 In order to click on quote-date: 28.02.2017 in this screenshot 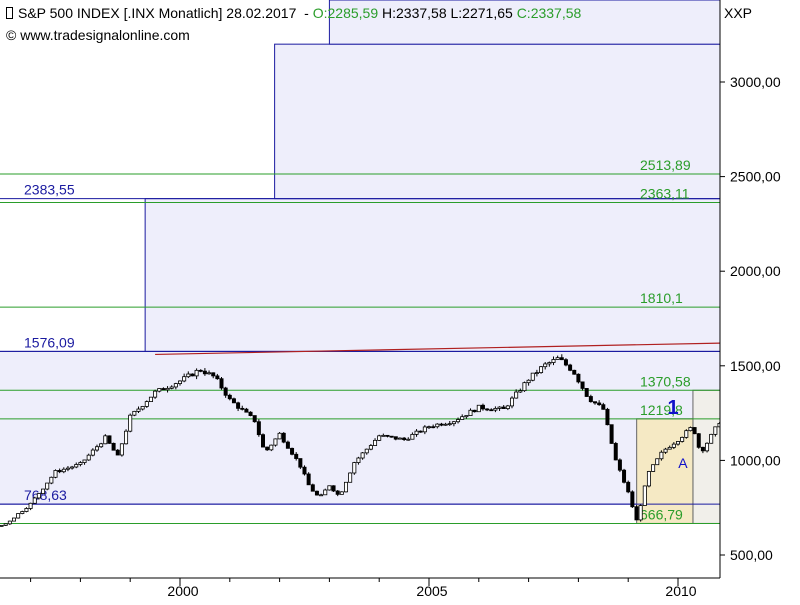, I will do `click(261, 13)`.